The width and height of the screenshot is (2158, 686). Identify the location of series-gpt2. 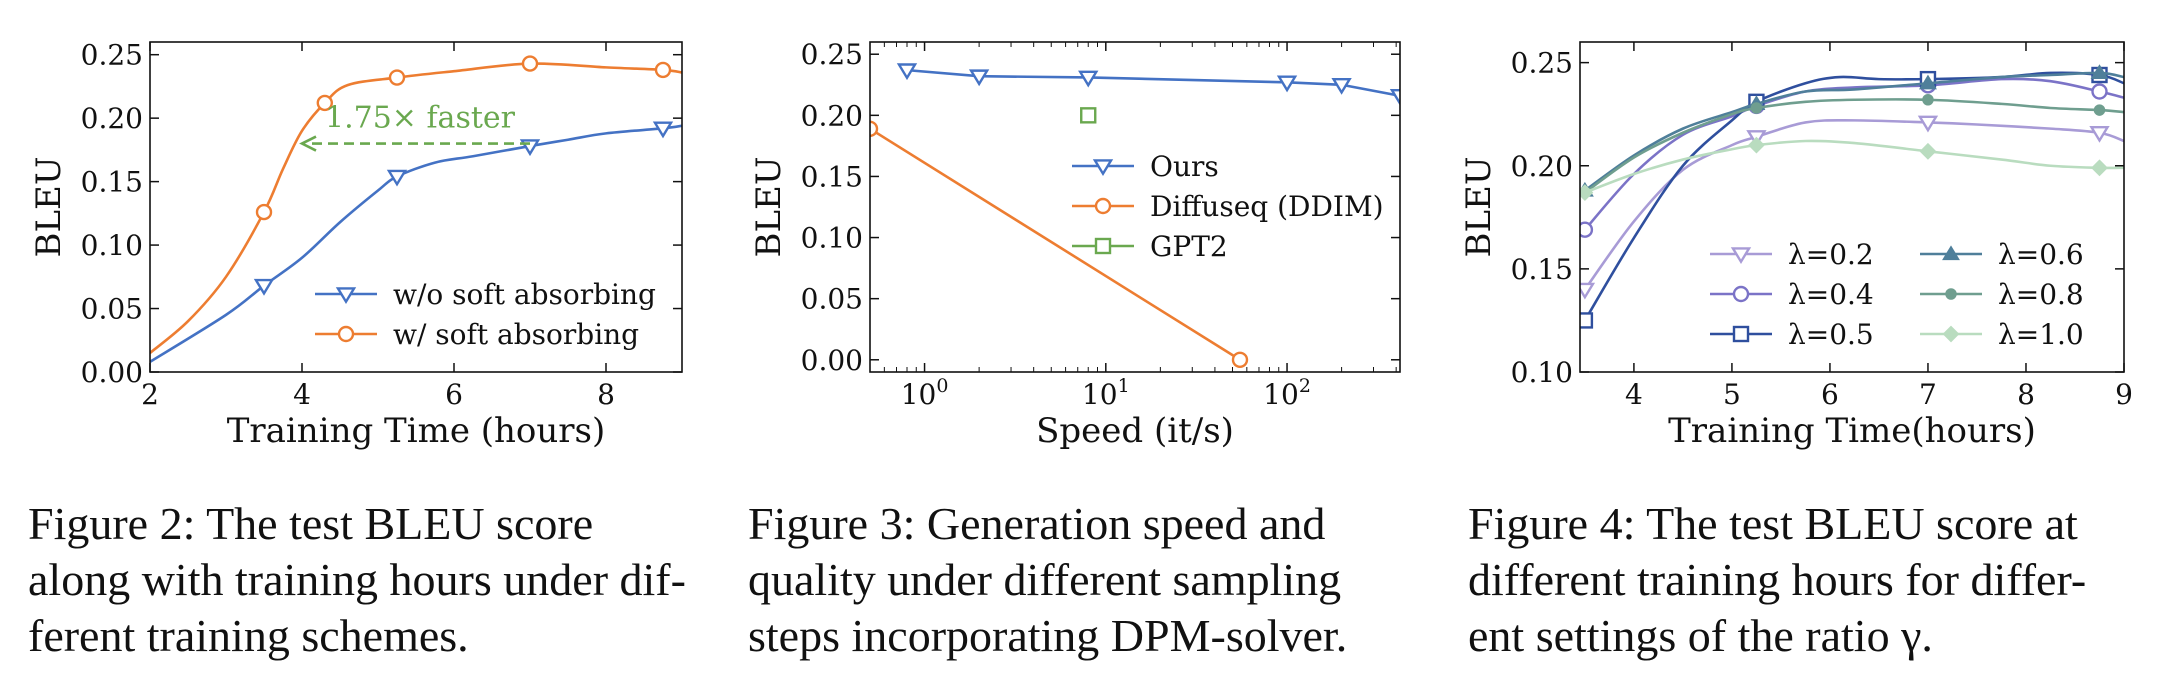
(1088, 115).